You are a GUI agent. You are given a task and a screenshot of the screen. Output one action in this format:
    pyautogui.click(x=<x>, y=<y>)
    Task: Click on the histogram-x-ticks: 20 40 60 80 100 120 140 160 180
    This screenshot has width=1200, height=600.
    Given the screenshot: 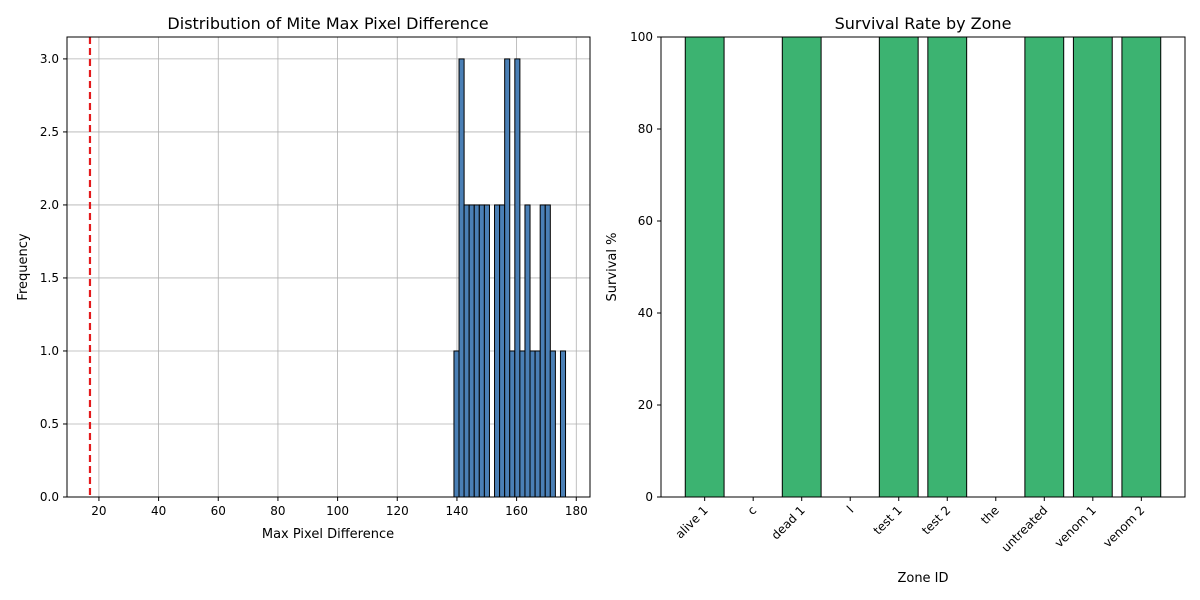 What is the action you would take?
    pyautogui.click(x=339, y=507)
    